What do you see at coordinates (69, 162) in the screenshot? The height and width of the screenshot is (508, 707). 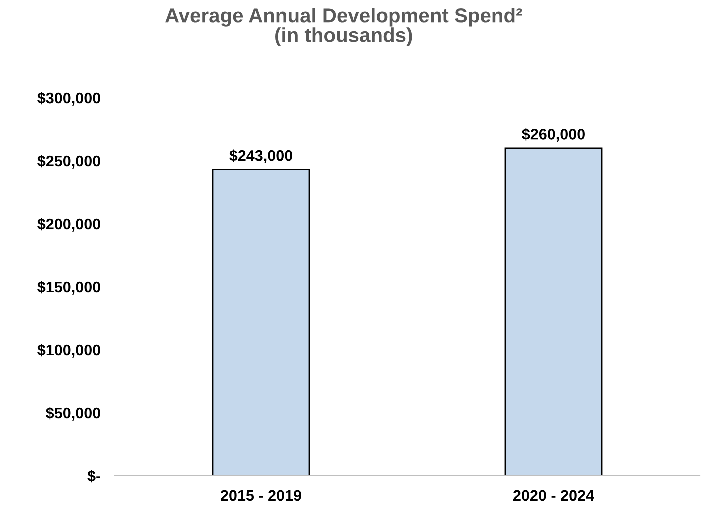 I see `y-tick-label: $250,000` at bounding box center [69, 162].